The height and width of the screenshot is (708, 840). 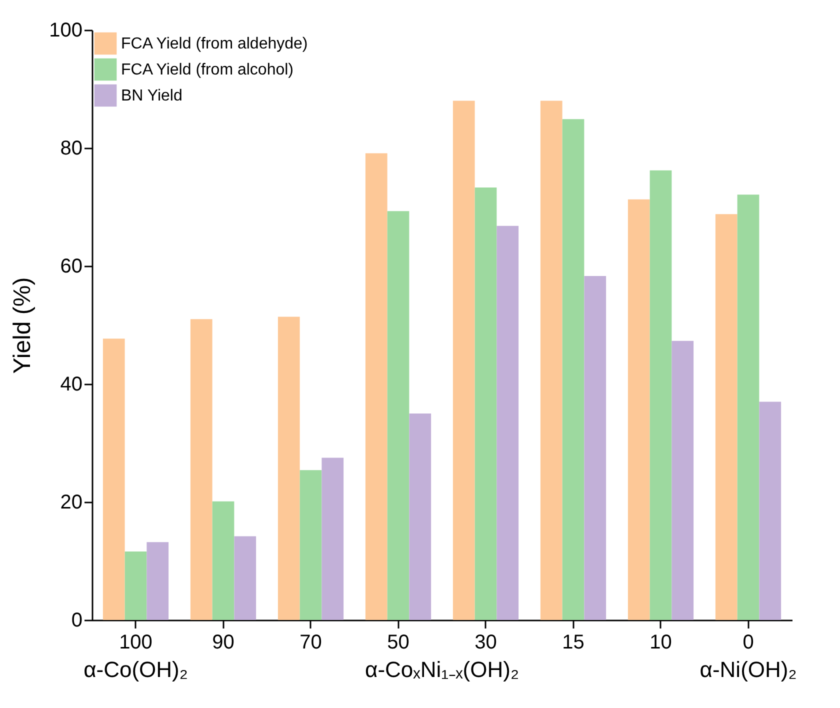 I want to click on text: α-CoₓNi₁₋ₓ(OH)₂, so click(x=442, y=669).